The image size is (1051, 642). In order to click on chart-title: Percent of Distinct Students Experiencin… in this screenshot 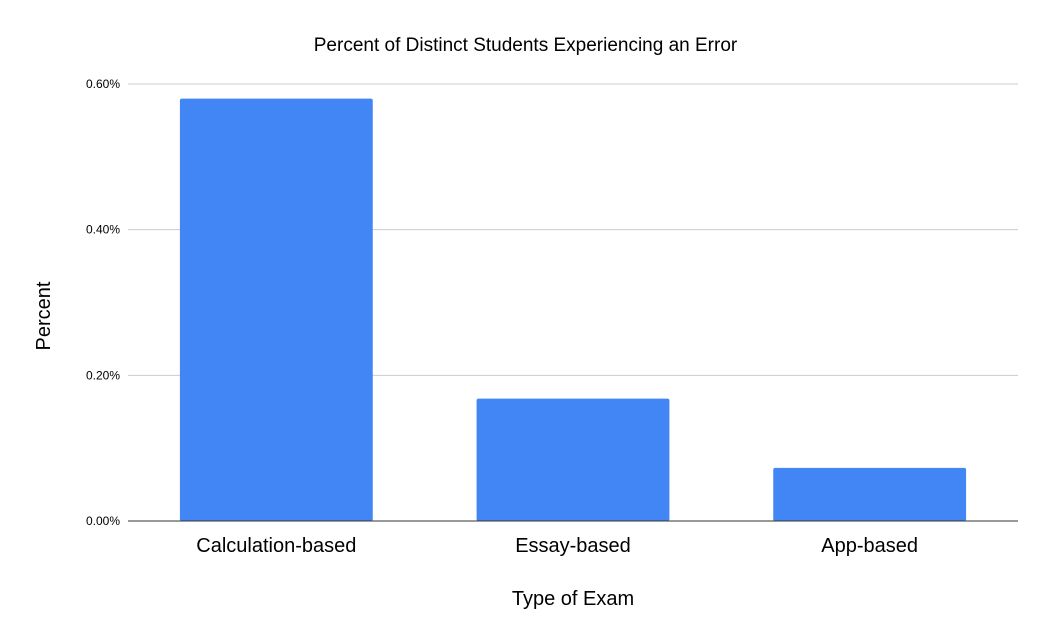, I will do `click(526, 45)`.